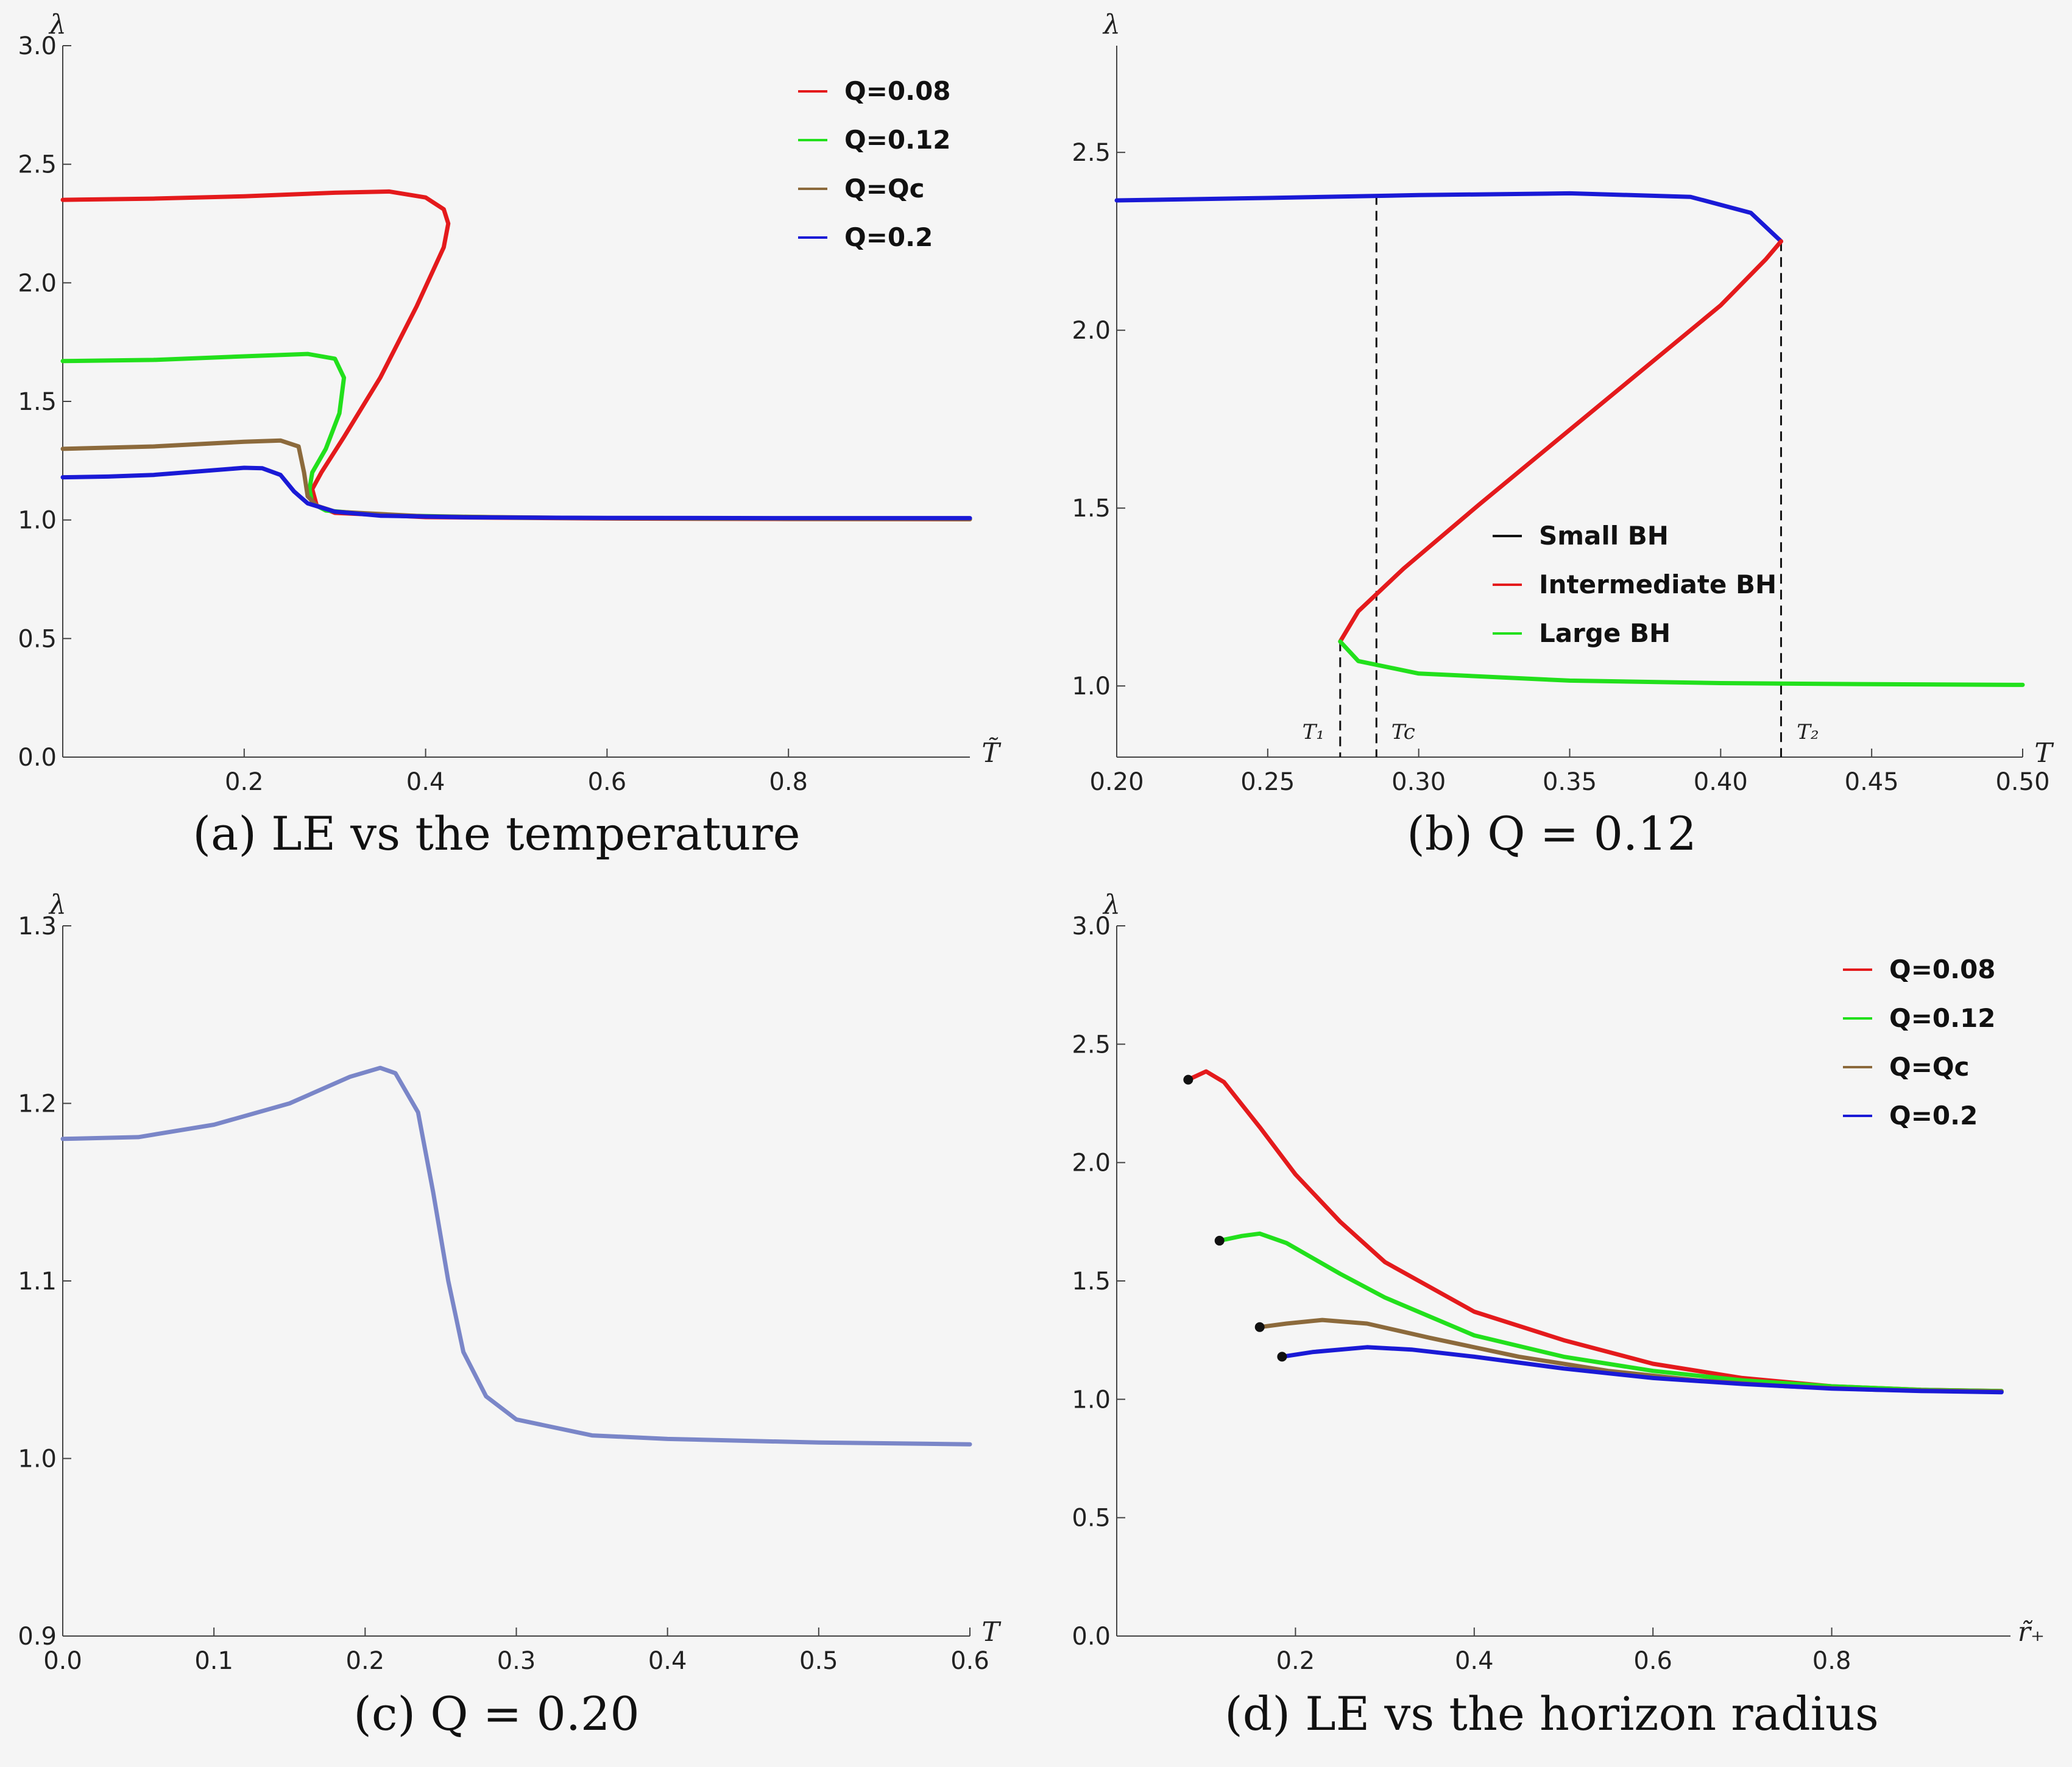  What do you see at coordinates (1267, 782) in the screenshot?
I see `x-tick-label: 0.25` at bounding box center [1267, 782].